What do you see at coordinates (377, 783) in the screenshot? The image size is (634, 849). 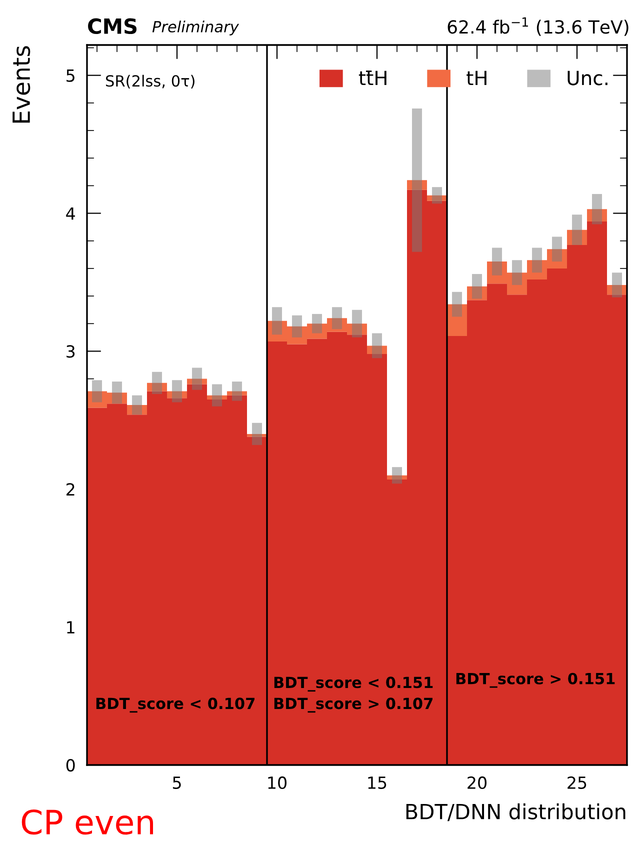 I see `x-tick-label: 15` at bounding box center [377, 783].